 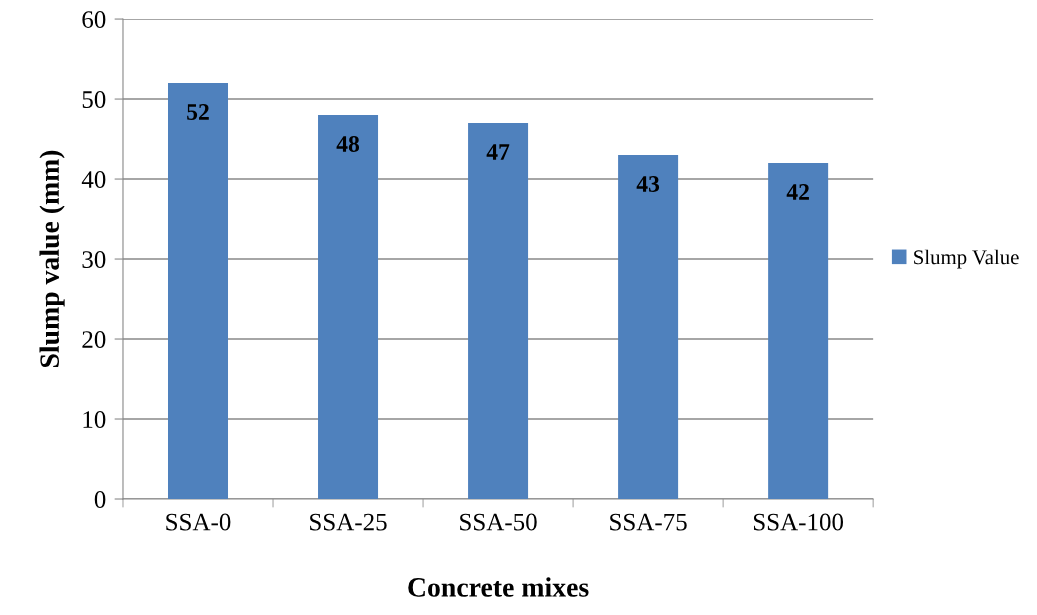 What do you see at coordinates (198, 112) in the screenshot?
I see `data-label: 52` at bounding box center [198, 112].